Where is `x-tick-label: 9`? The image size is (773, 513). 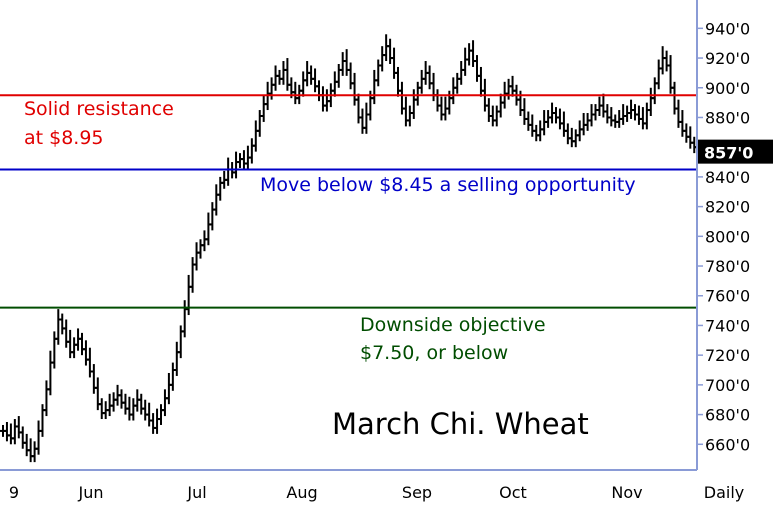 x-tick-label: 9 is located at coordinates (14, 492).